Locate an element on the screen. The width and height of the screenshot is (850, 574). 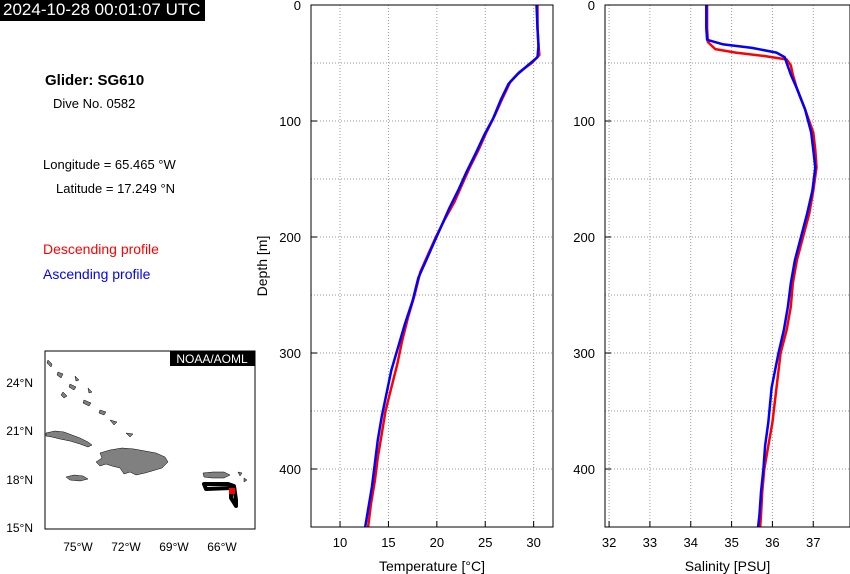
y-axis-label: Depth [m] is located at coordinates (262, 266).